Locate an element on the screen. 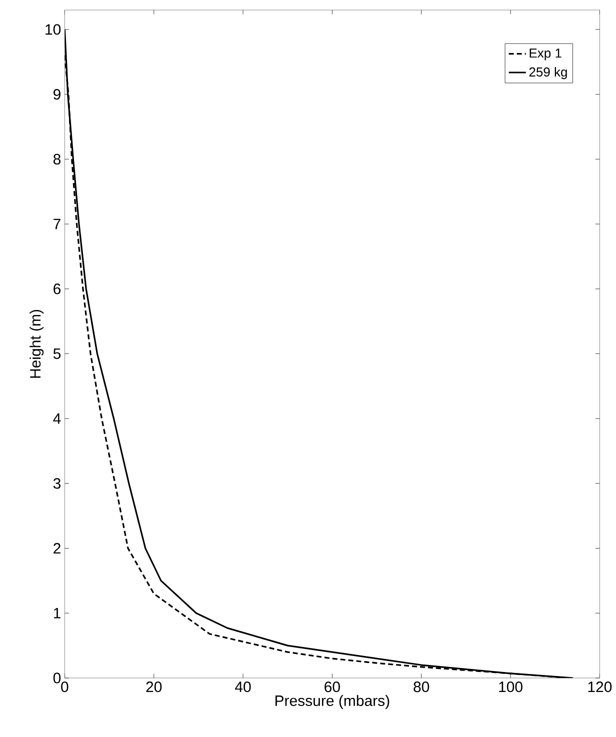 The height and width of the screenshot is (737, 616). x-tick-label: 100 is located at coordinates (511, 687).